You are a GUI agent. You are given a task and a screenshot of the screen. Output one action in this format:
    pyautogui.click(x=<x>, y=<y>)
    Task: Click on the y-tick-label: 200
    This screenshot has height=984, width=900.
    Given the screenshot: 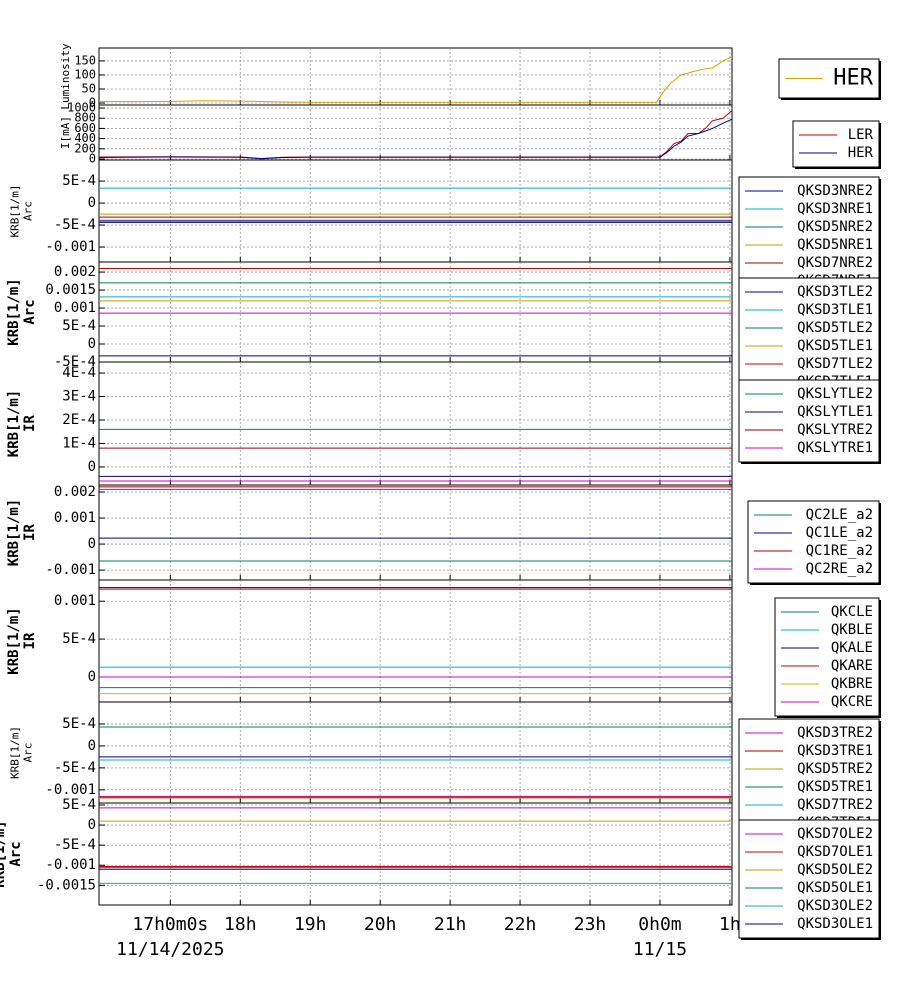 What is the action you would take?
    pyautogui.click(x=85, y=148)
    